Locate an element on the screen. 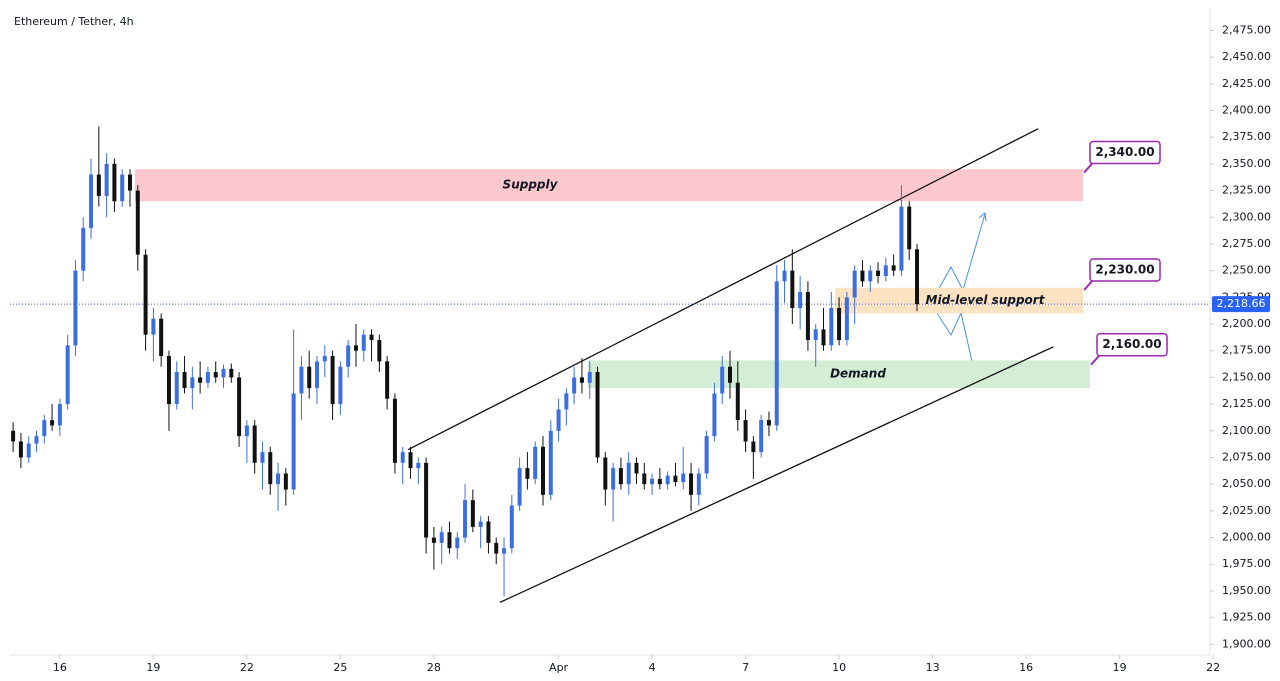  down-arrow is located at coordinates (955, 341).